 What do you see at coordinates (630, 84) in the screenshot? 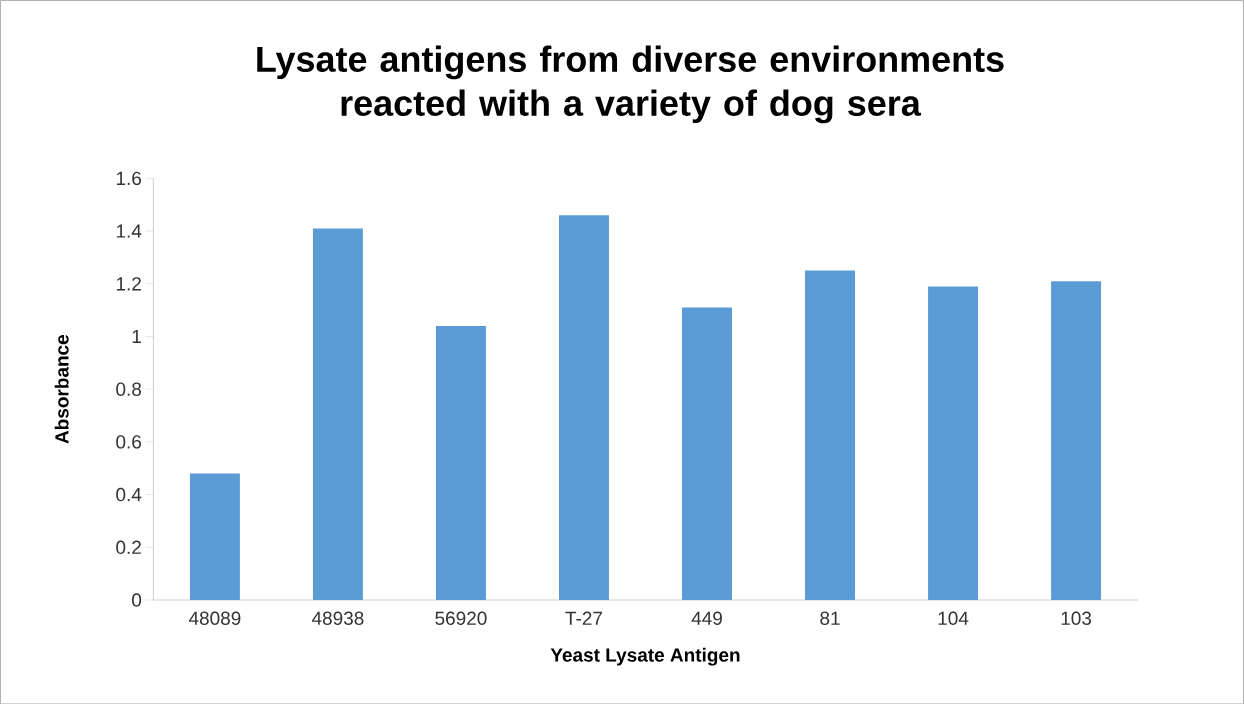
I see `chart-title: Lysate antigens from diverse environments reacted with a variety of dog sera` at bounding box center [630, 84].